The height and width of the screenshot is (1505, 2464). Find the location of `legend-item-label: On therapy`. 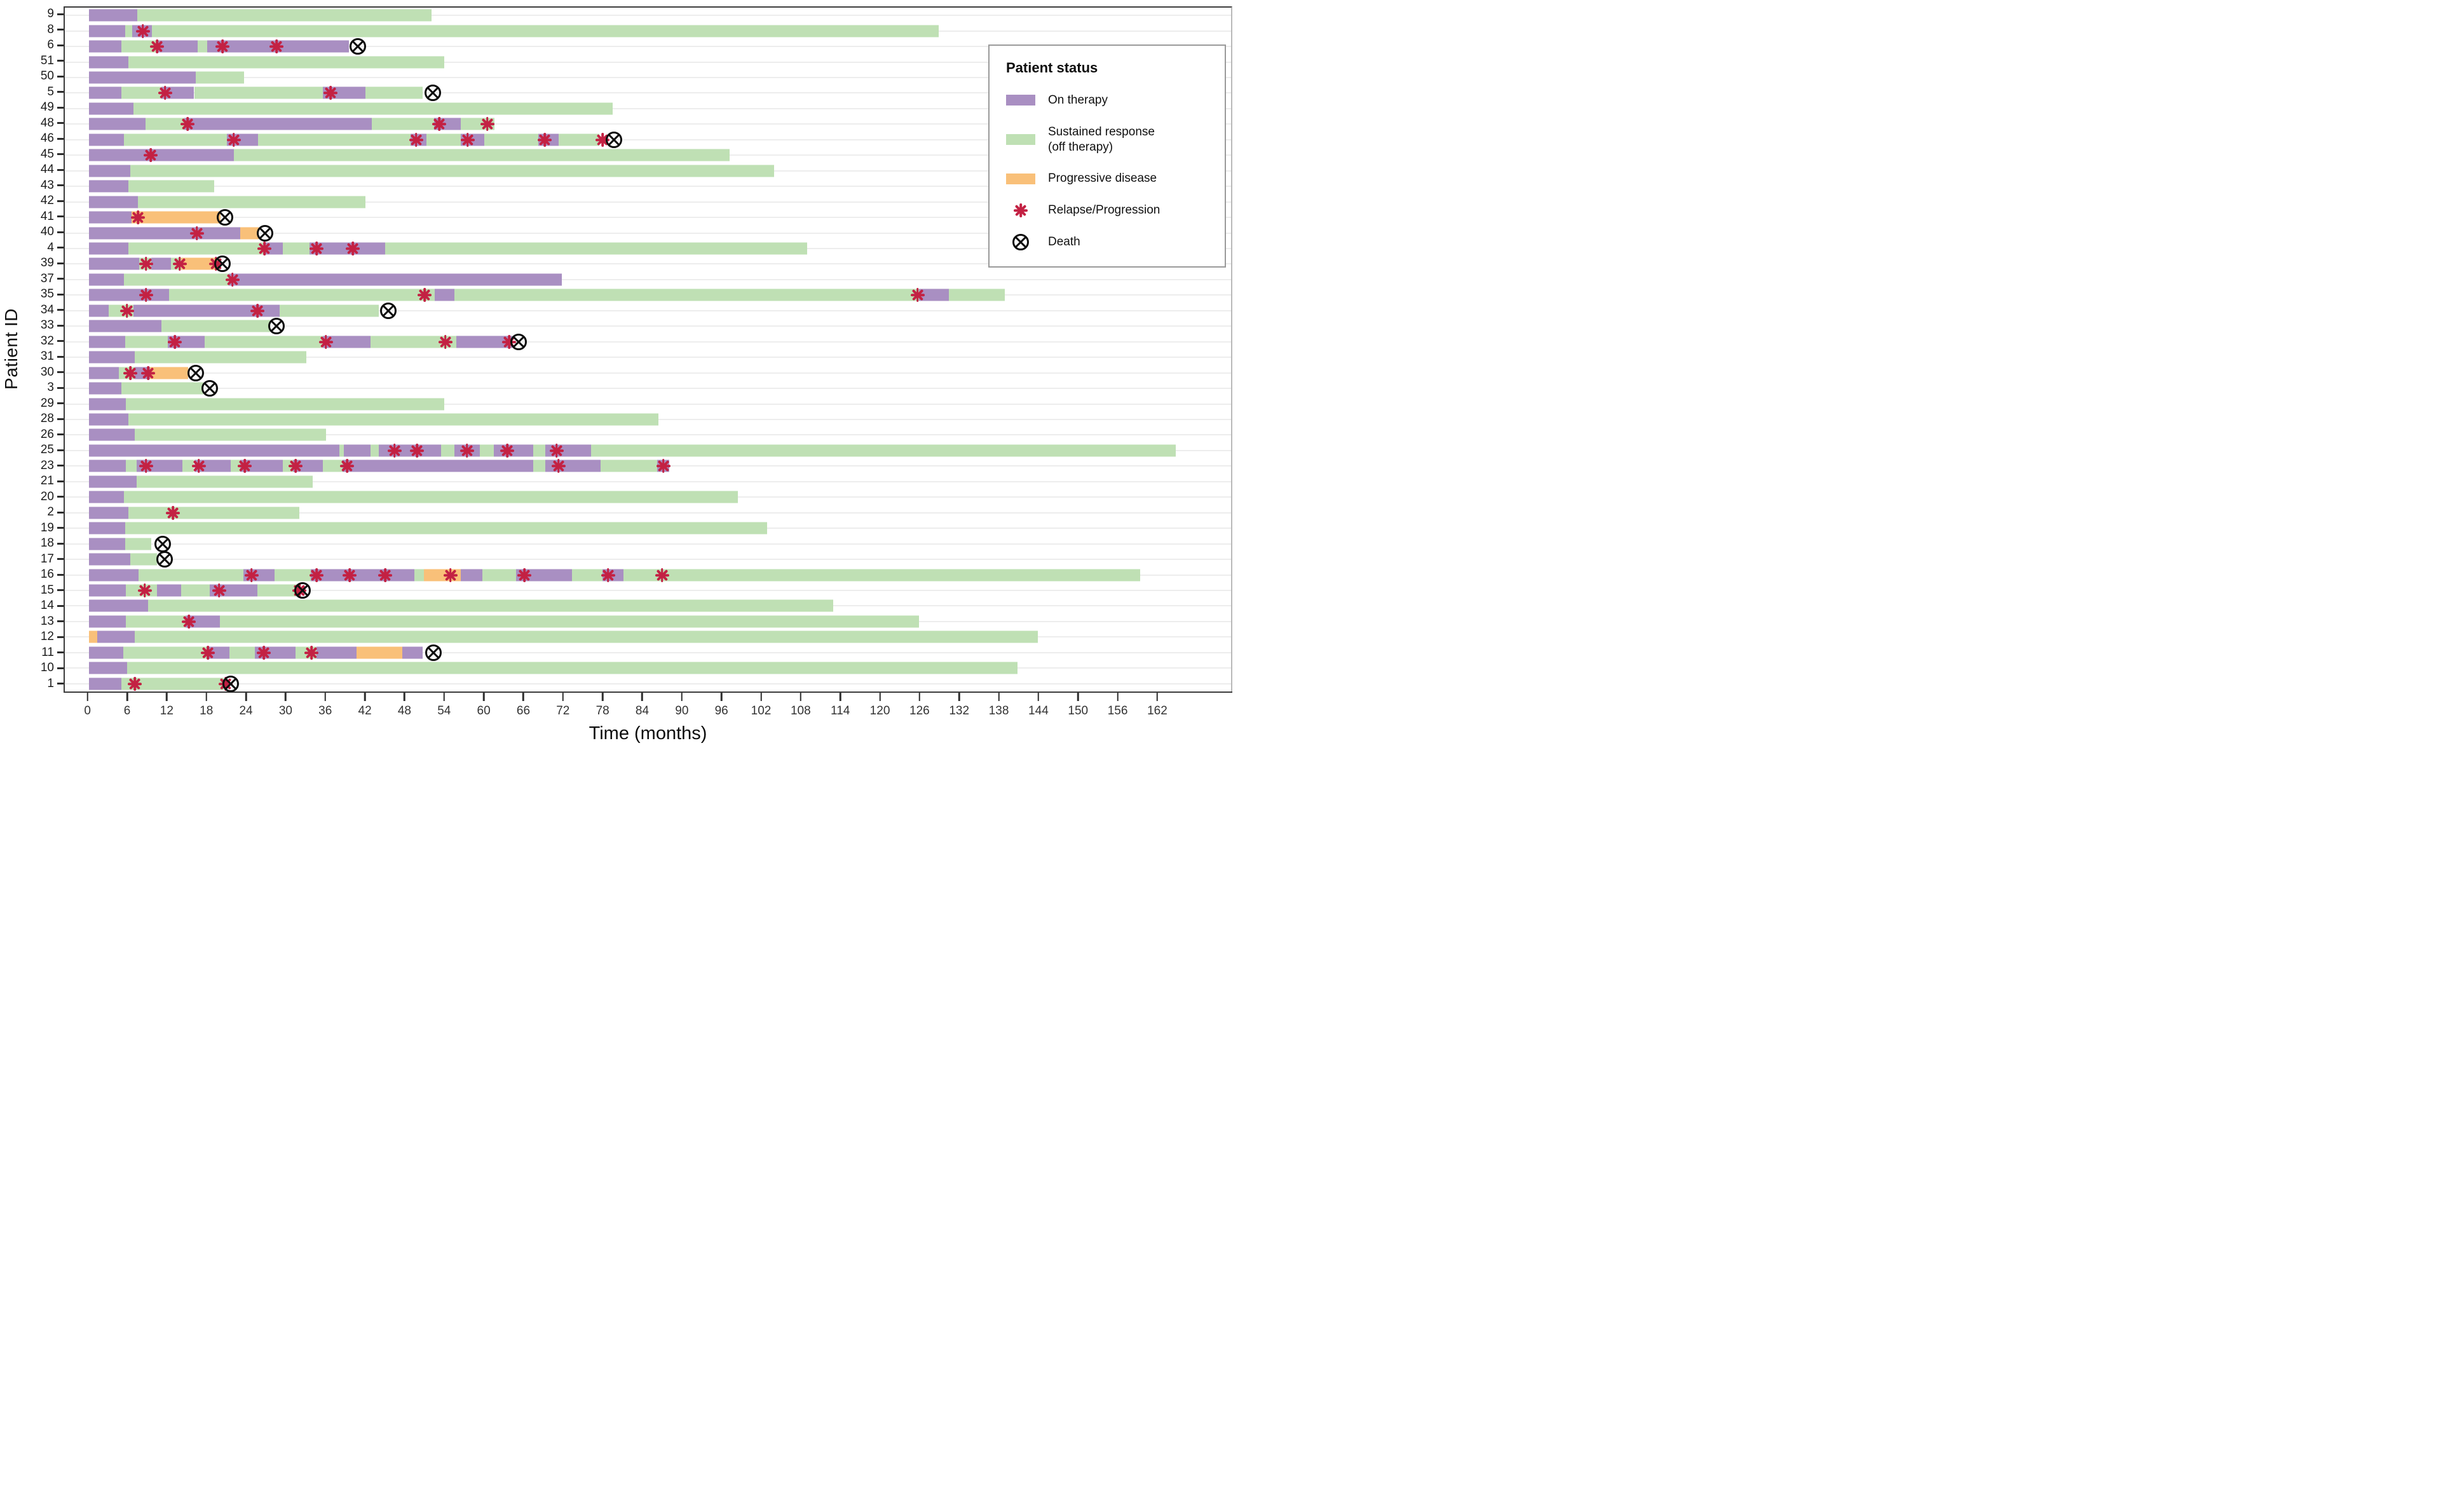

legend-item-label: On therapy is located at coordinates (1078, 100).